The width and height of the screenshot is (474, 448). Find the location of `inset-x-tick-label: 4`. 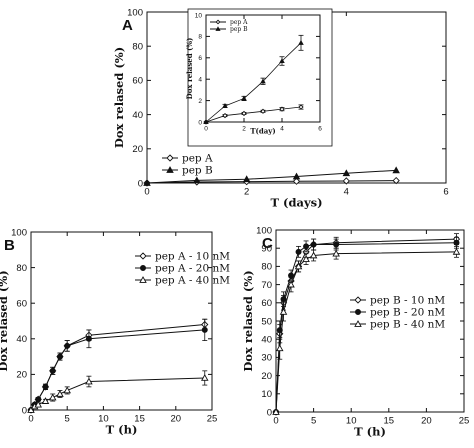

inset-x-tick-label: 4 is located at coordinates (282, 129).